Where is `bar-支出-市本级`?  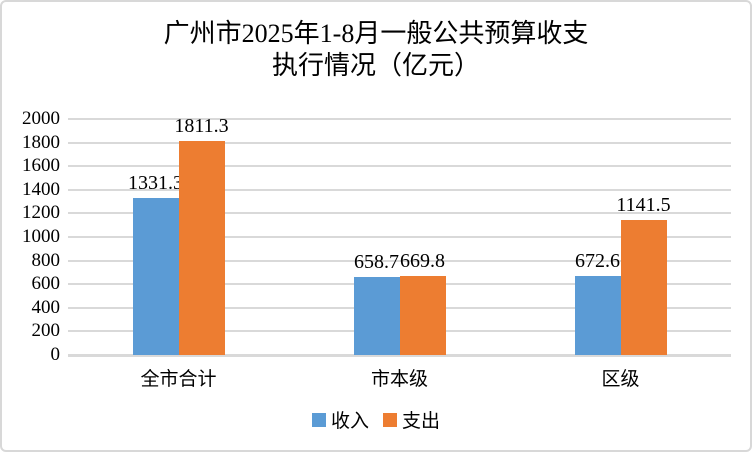 bar-支出-市本级 is located at coordinates (422, 315).